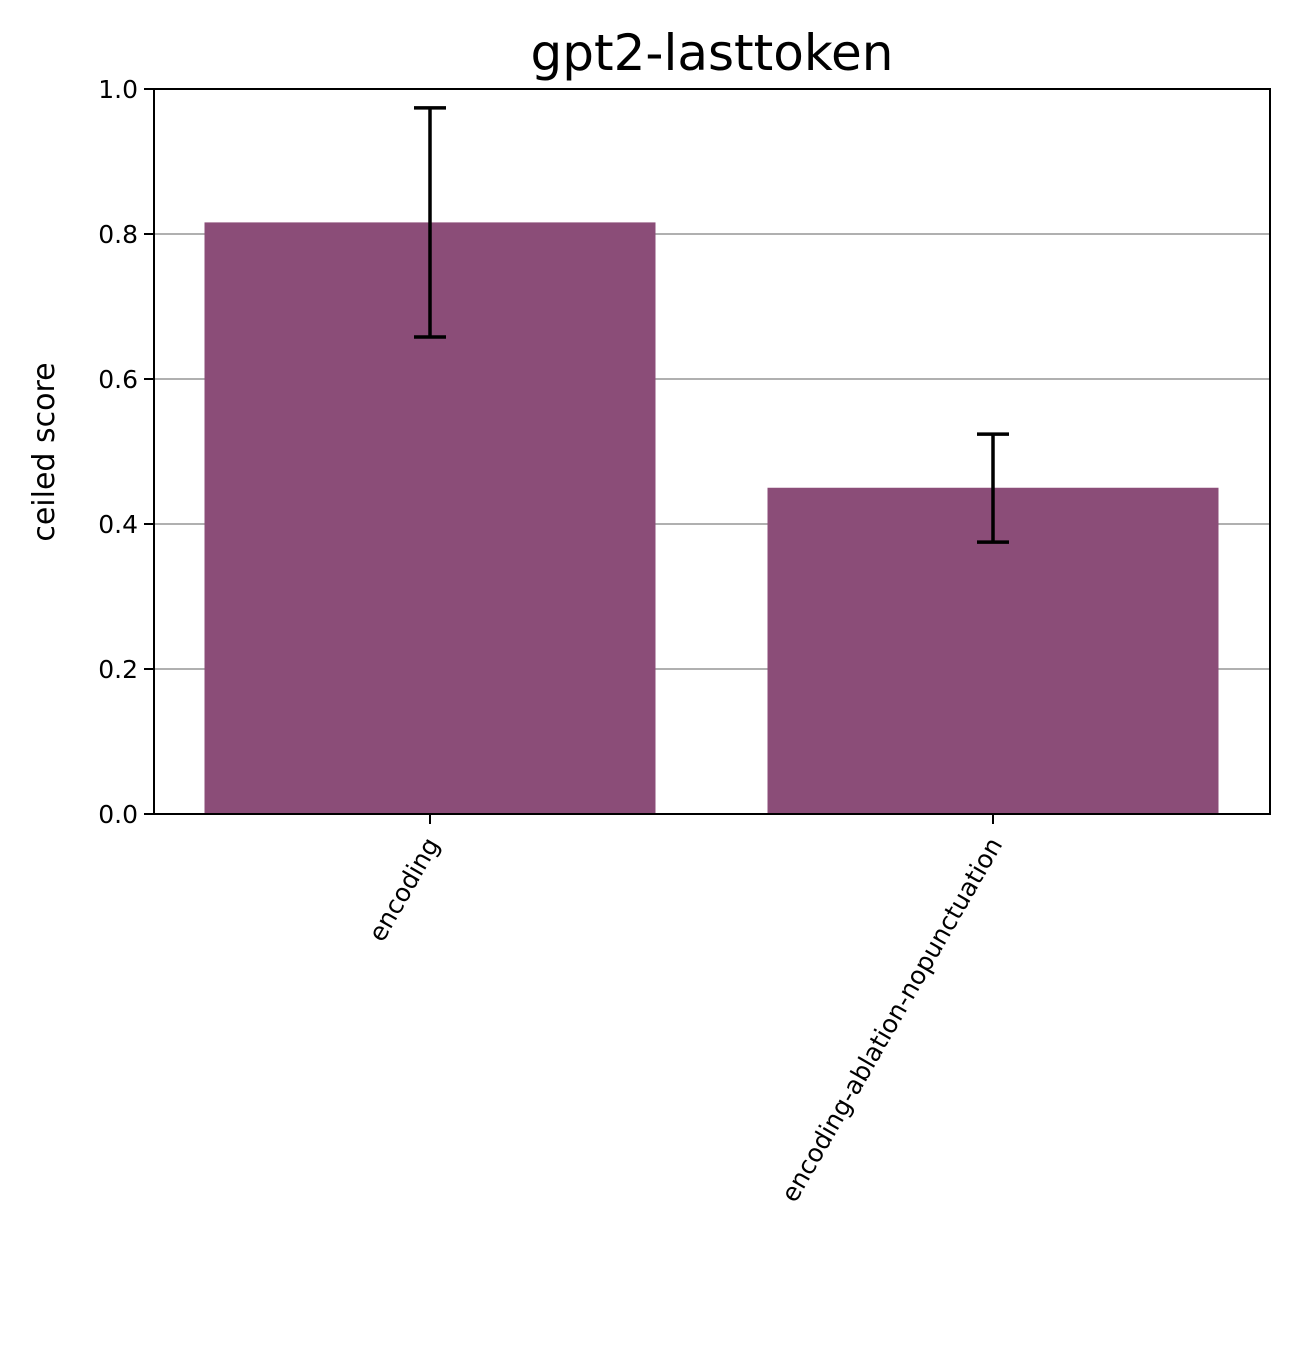 The height and width of the screenshot is (1358, 1294). I want to click on error-bar-encoding-ablation-nopunctuation, so click(993, 488).